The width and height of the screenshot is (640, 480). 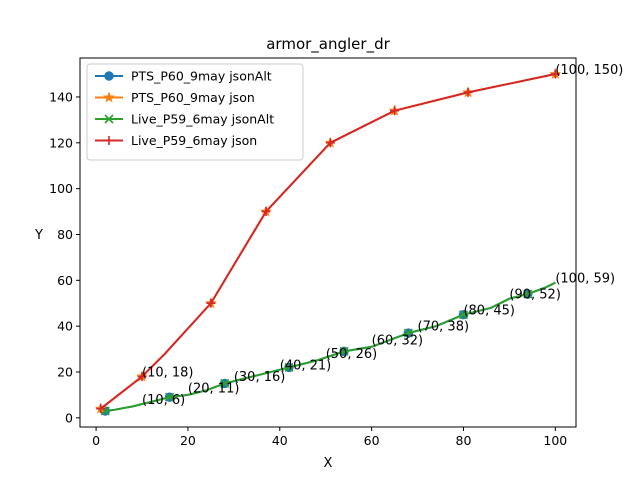 I want to click on x-tick-label: 0, so click(x=96, y=440).